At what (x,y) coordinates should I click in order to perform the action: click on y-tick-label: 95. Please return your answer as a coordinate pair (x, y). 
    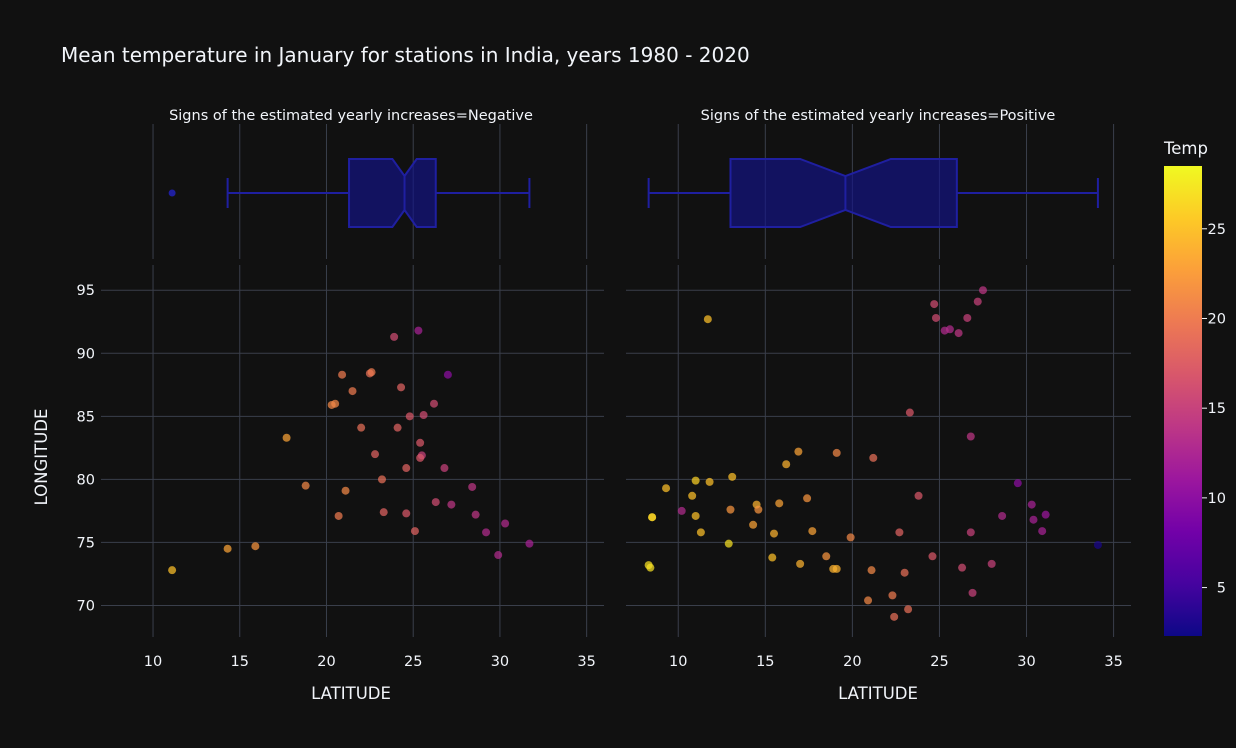
    Looking at the image, I should click on (86, 291).